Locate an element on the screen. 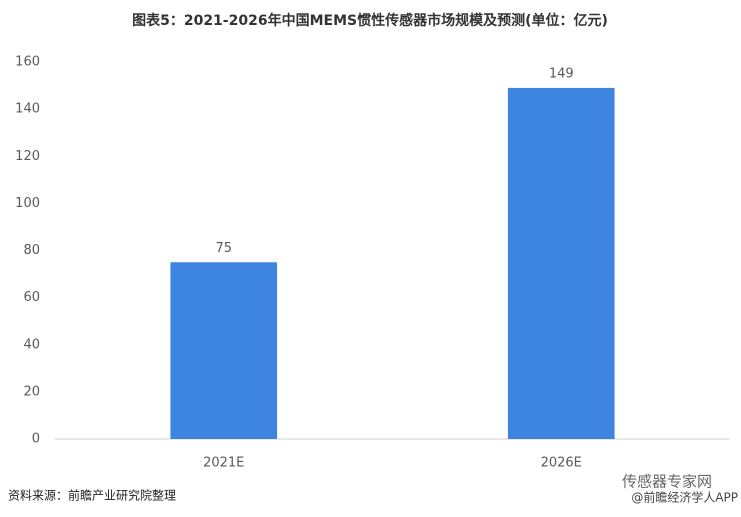 The width and height of the screenshot is (741, 517). y-tick-label: 40 is located at coordinates (31, 344).